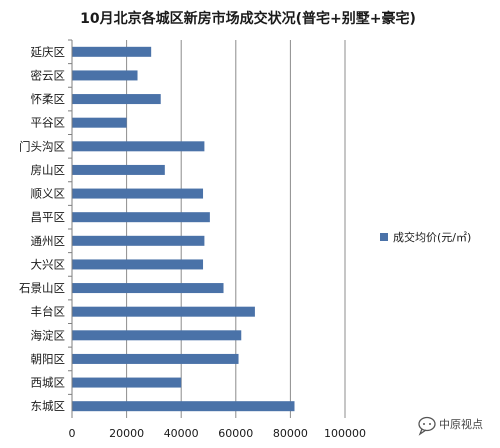 The width and height of the screenshot is (500, 448). What do you see at coordinates (345, 433) in the screenshot?
I see `x-tick-label: 100000` at bounding box center [345, 433].